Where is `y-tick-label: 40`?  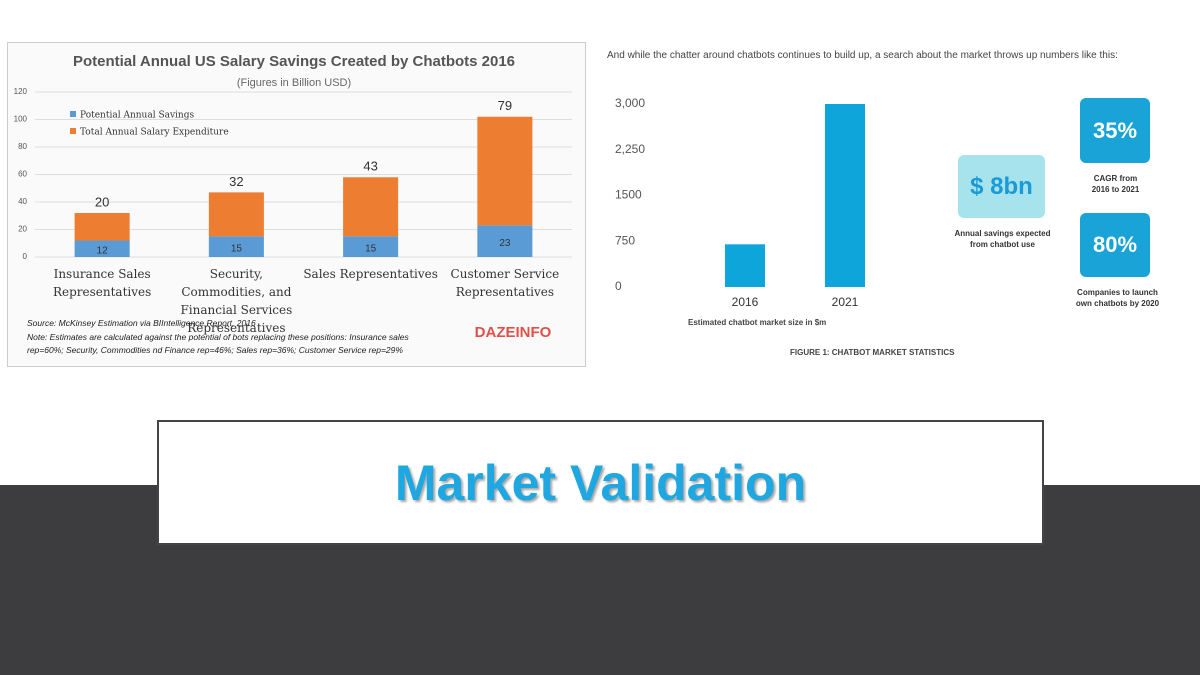
y-tick-label: 40 is located at coordinates (22, 201).